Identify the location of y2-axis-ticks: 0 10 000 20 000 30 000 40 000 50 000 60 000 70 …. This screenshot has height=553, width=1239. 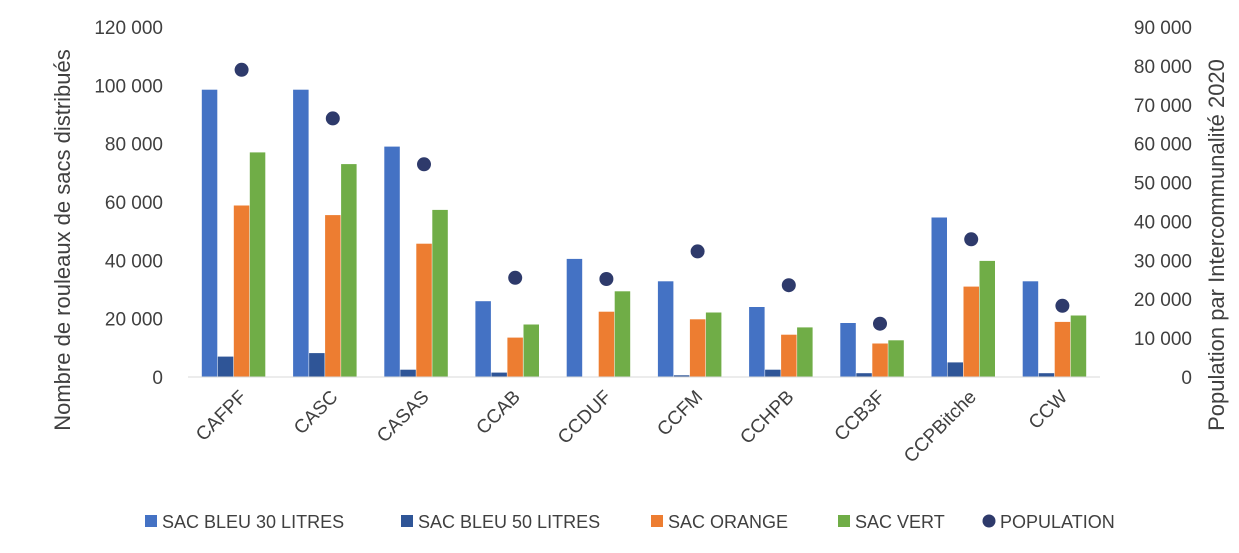
(1163, 203).